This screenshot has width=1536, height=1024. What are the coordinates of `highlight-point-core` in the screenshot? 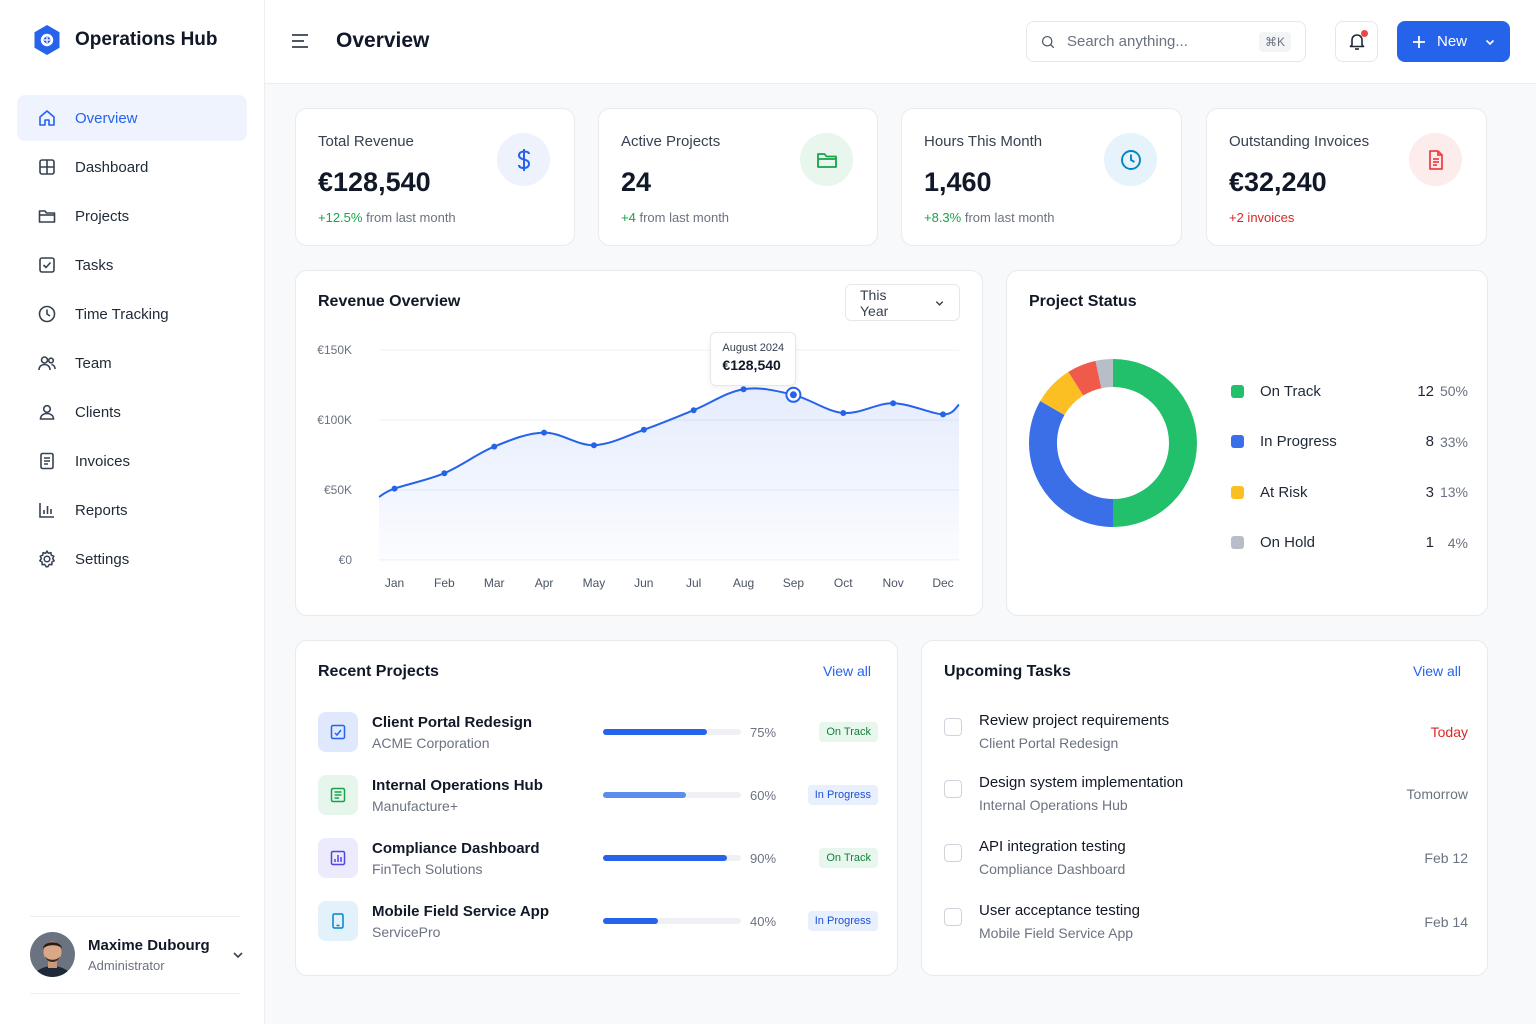 It's located at (793, 395).